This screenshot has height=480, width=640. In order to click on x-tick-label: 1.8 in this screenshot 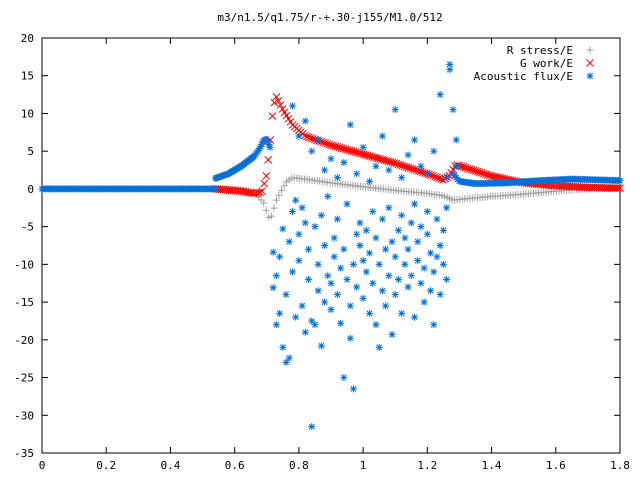, I will do `click(620, 465)`.